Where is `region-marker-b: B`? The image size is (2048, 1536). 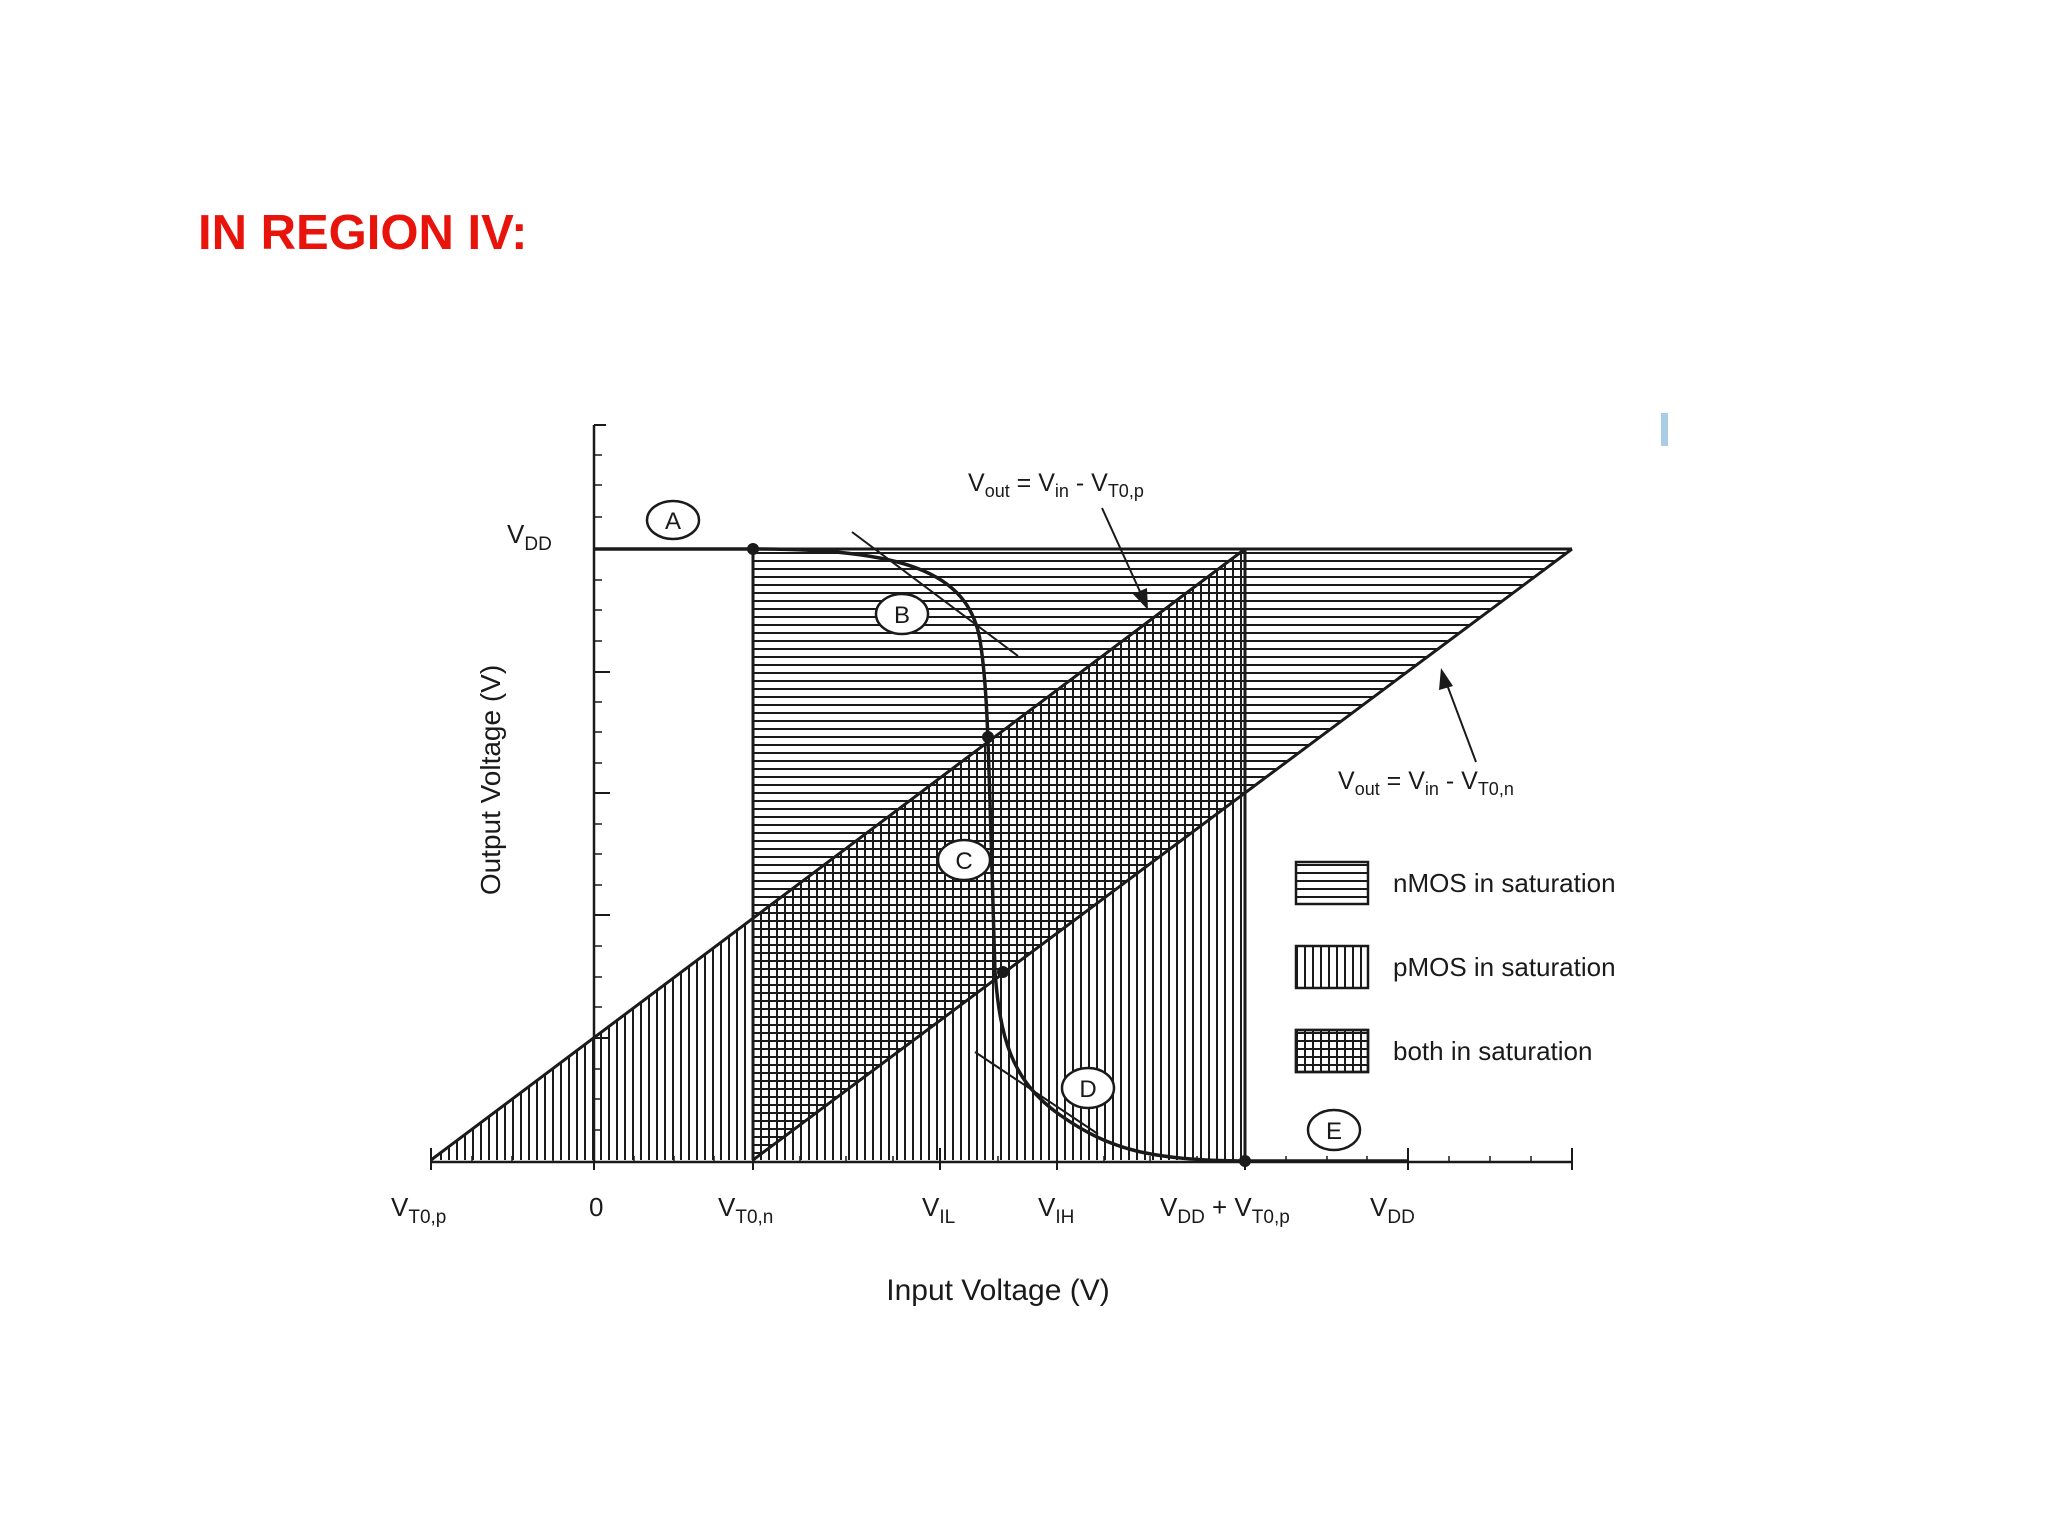 region-marker-b: B is located at coordinates (902, 614).